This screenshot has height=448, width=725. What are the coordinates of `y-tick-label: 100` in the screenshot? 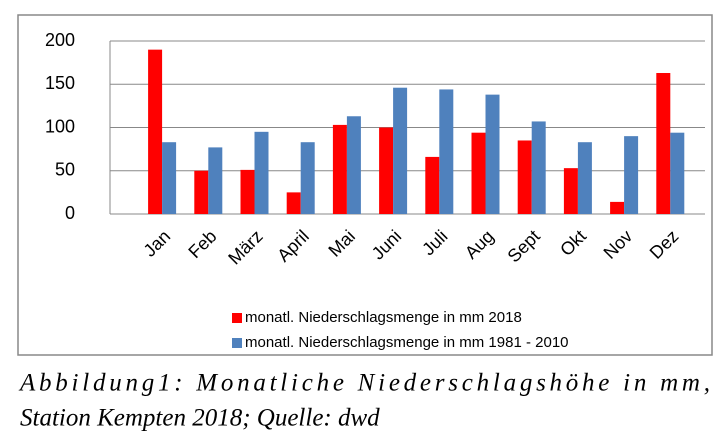 It's located at (60, 126).